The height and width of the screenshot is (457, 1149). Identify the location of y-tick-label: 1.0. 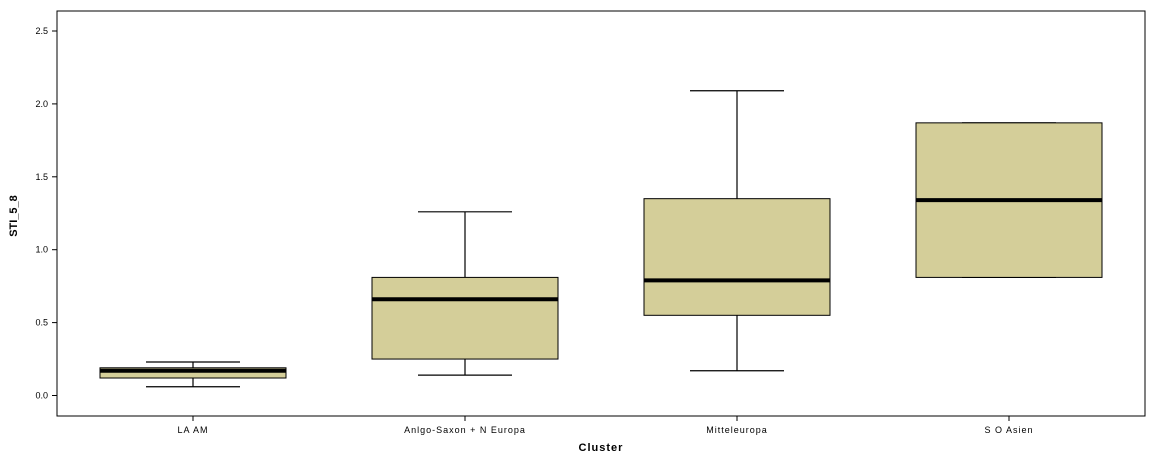
(41, 250).